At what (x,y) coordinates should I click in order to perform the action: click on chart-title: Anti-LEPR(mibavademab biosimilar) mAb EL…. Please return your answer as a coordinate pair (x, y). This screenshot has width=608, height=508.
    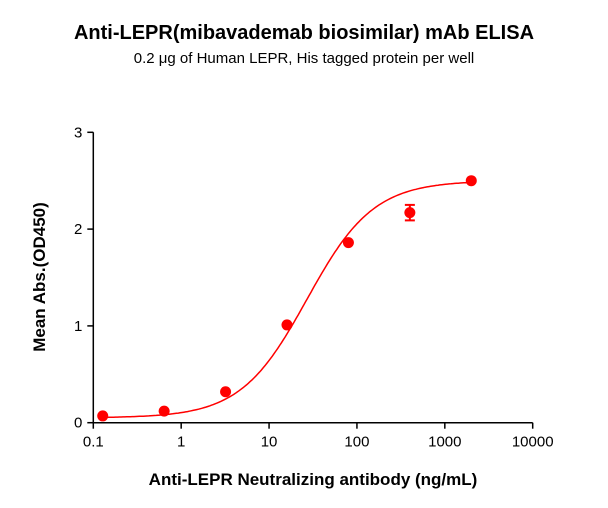
    Looking at the image, I should click on (304, 33).